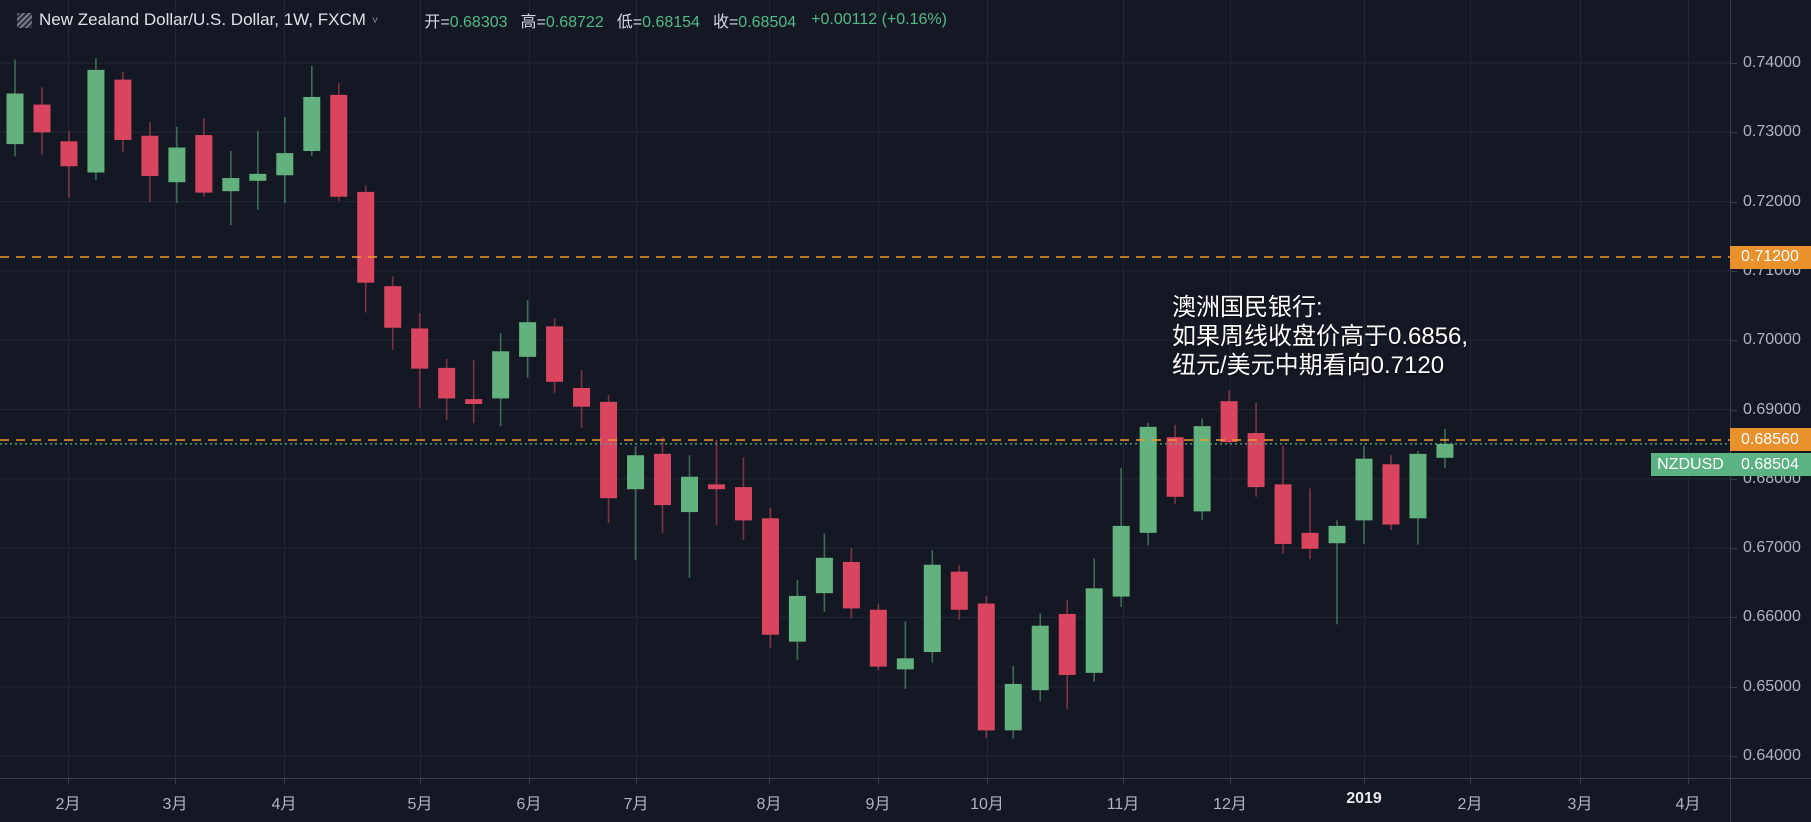  What do you see at coordinates (1308, 365) in the screenshot?
I see `annotation-line-3: 纽元/美元中期看向0.7120` at bounding box center [1308, 365].